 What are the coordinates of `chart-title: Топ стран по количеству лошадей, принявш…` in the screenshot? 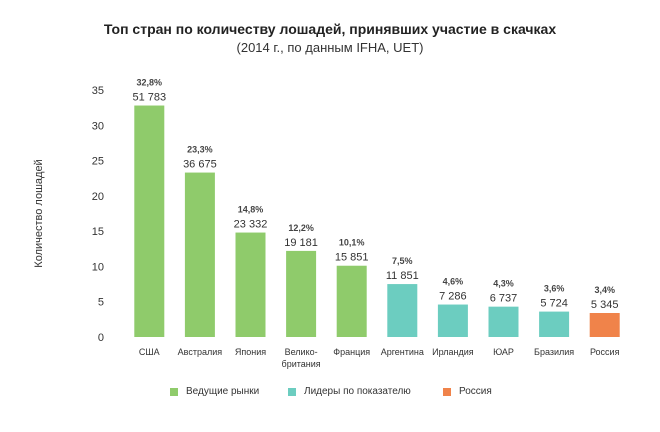 It's located at (330, 29).